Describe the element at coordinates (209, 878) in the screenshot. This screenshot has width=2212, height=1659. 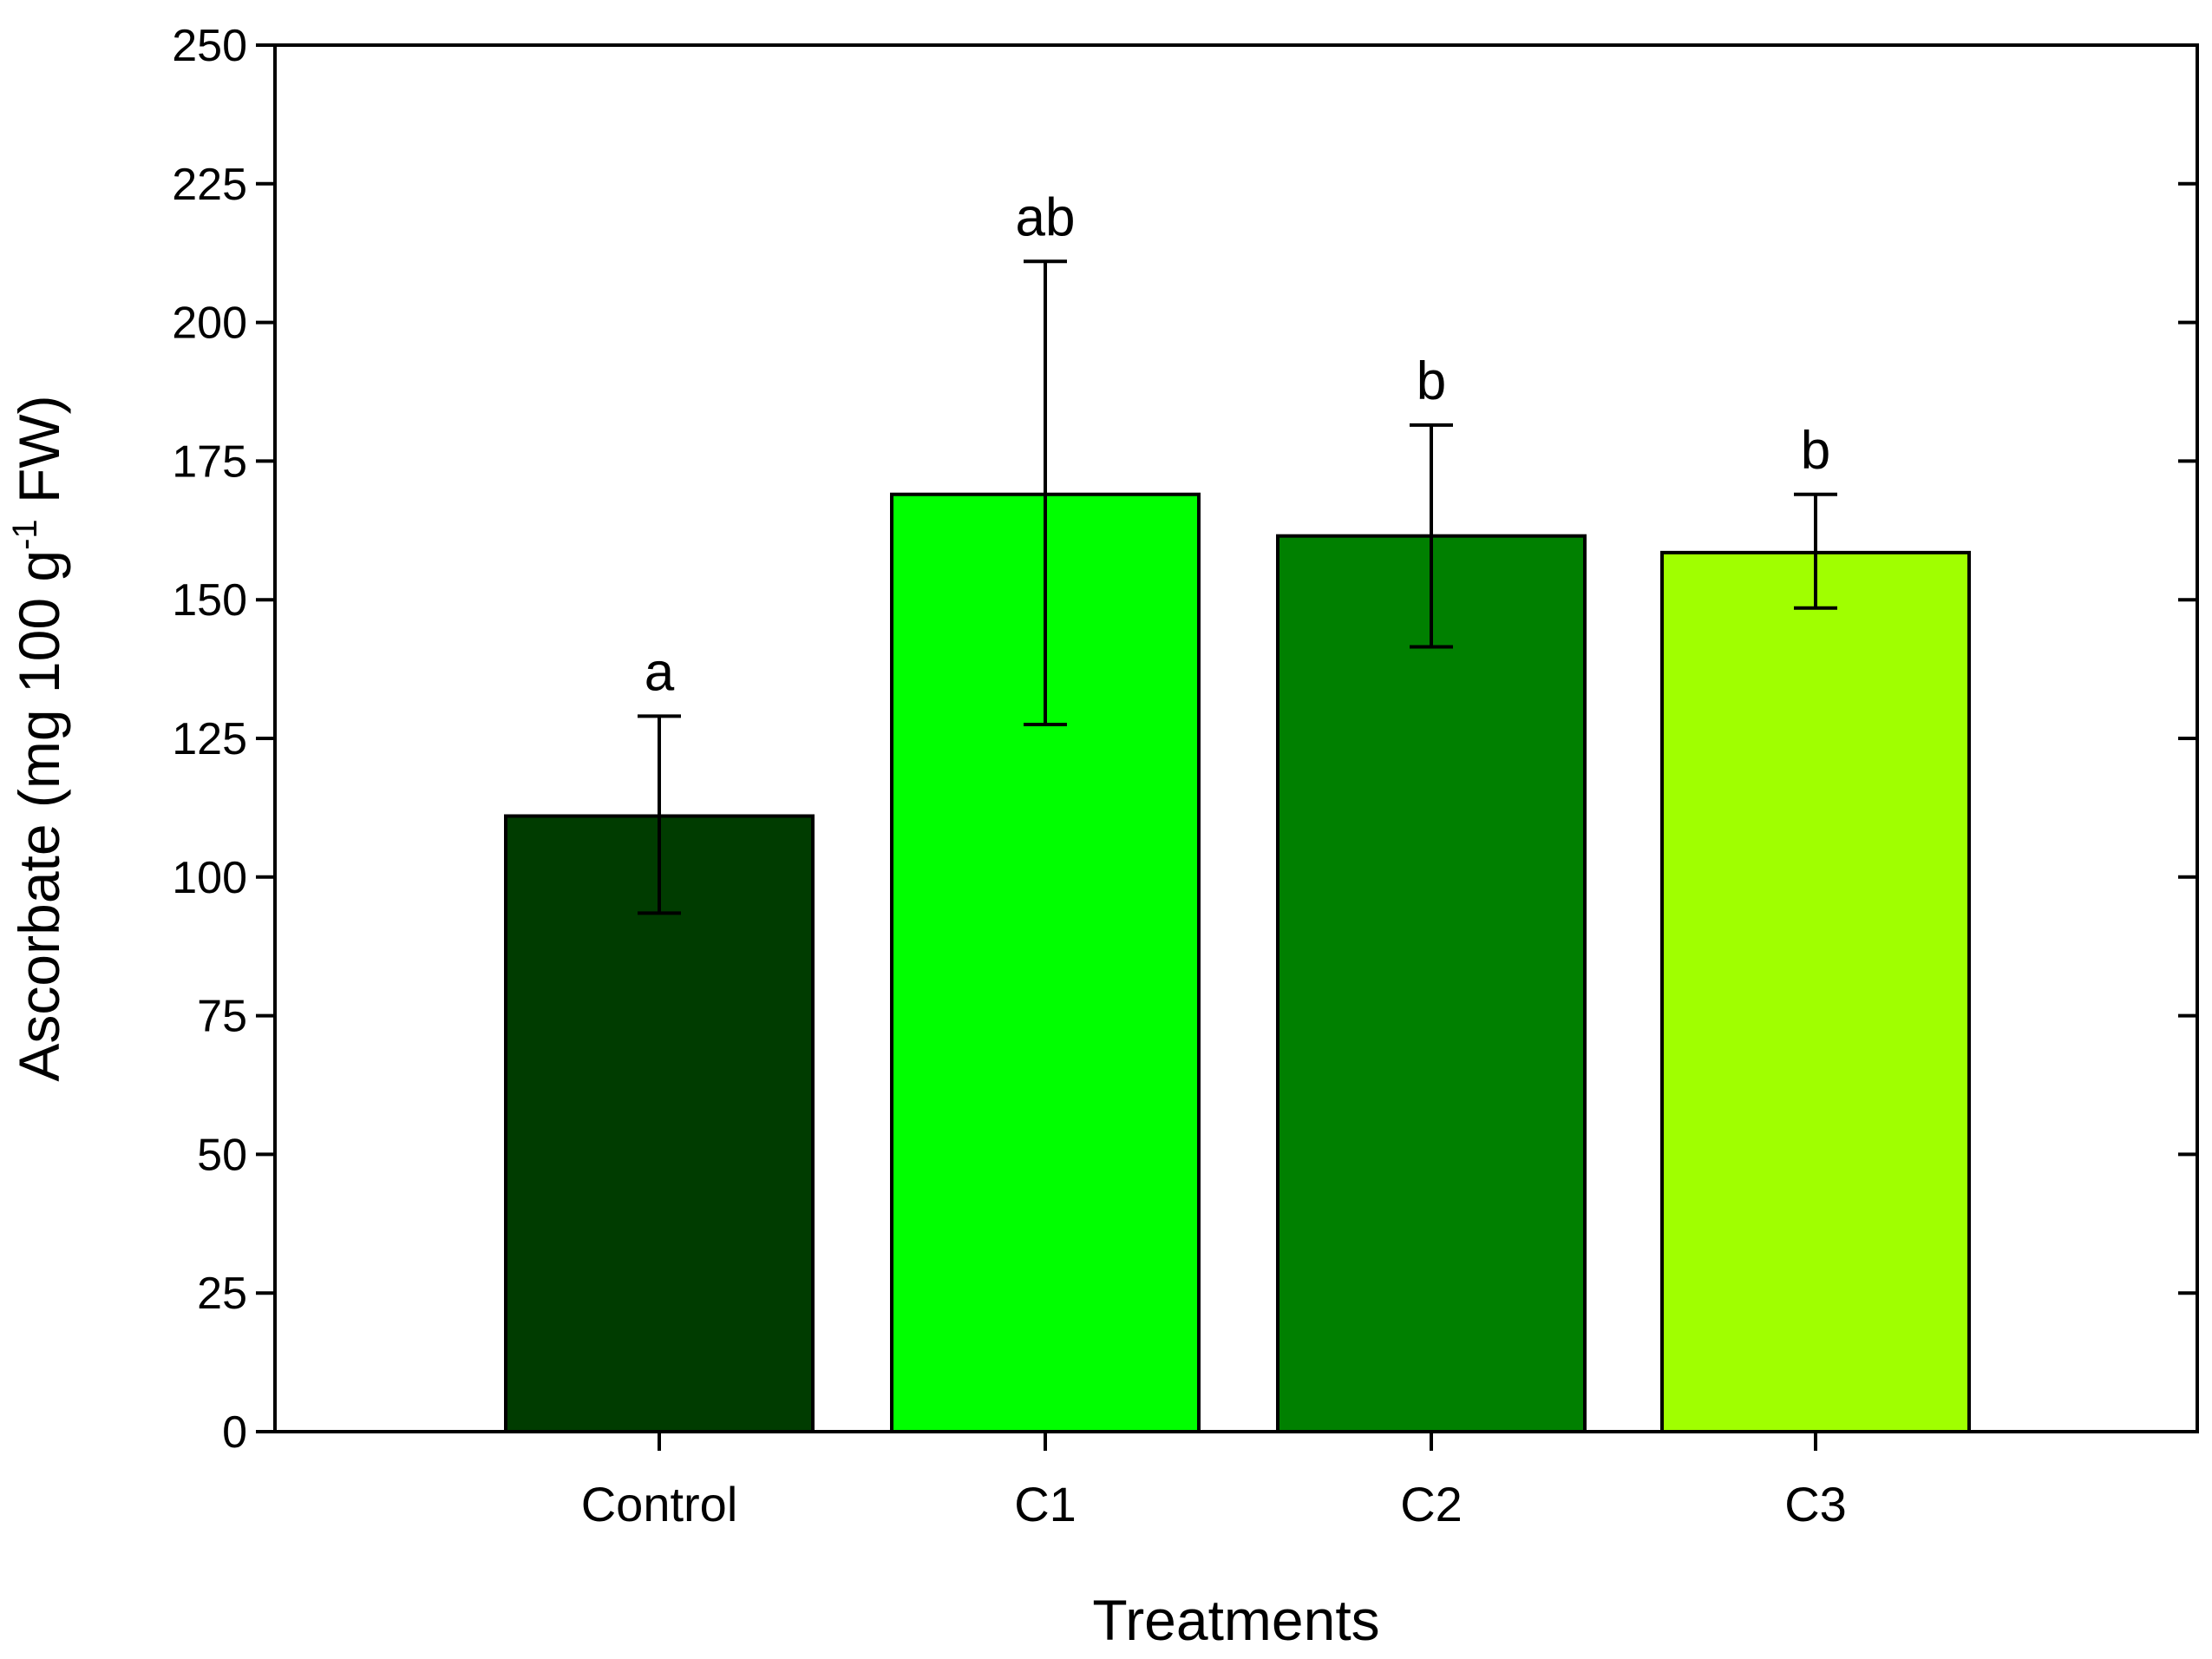
I see `y-tick-label: 100` at that location.